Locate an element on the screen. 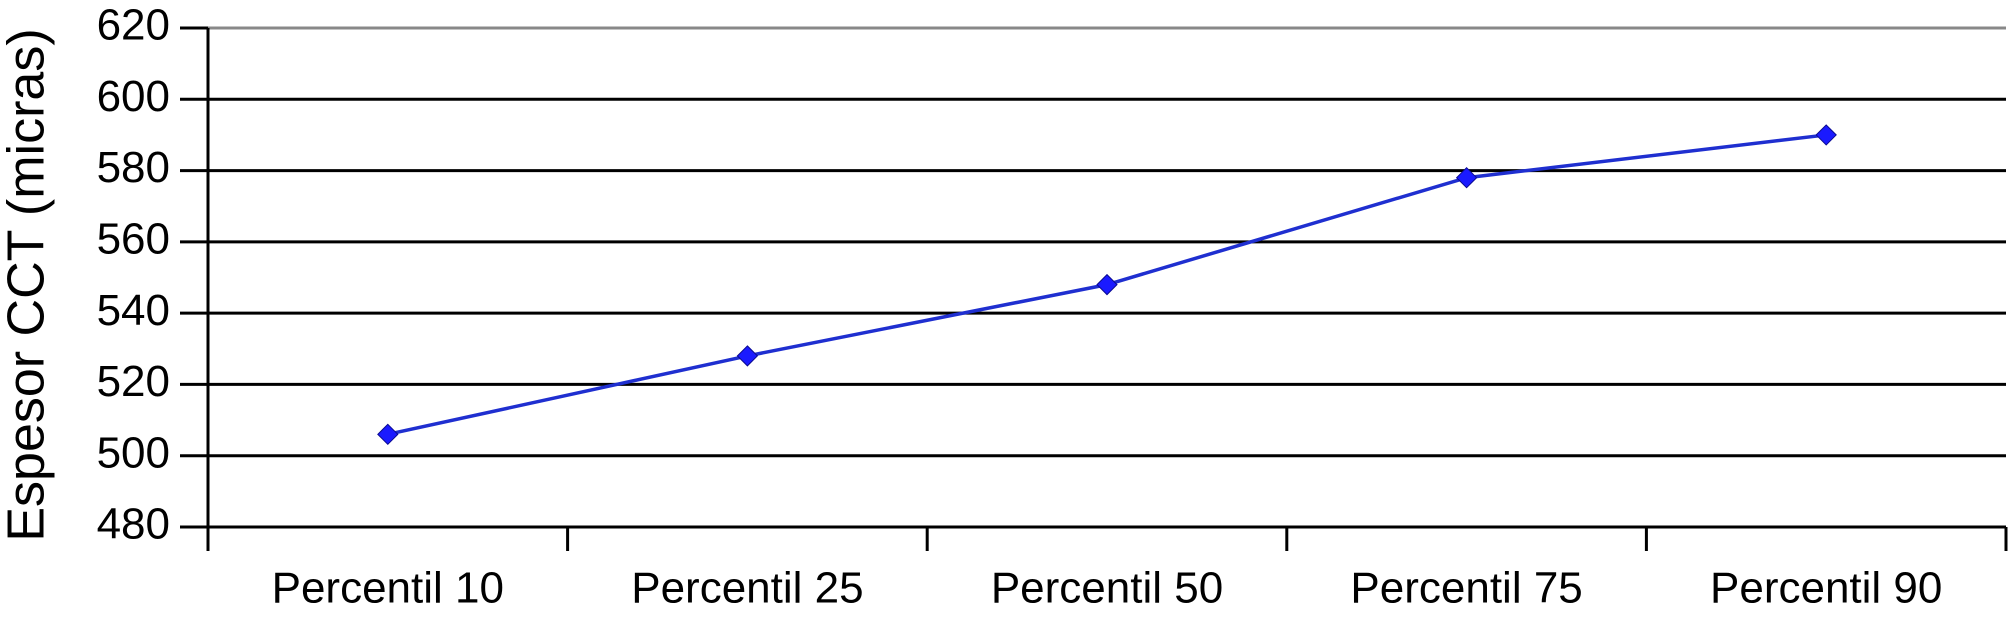  y-tick-label: 540 is located at coordinates (133, 310).